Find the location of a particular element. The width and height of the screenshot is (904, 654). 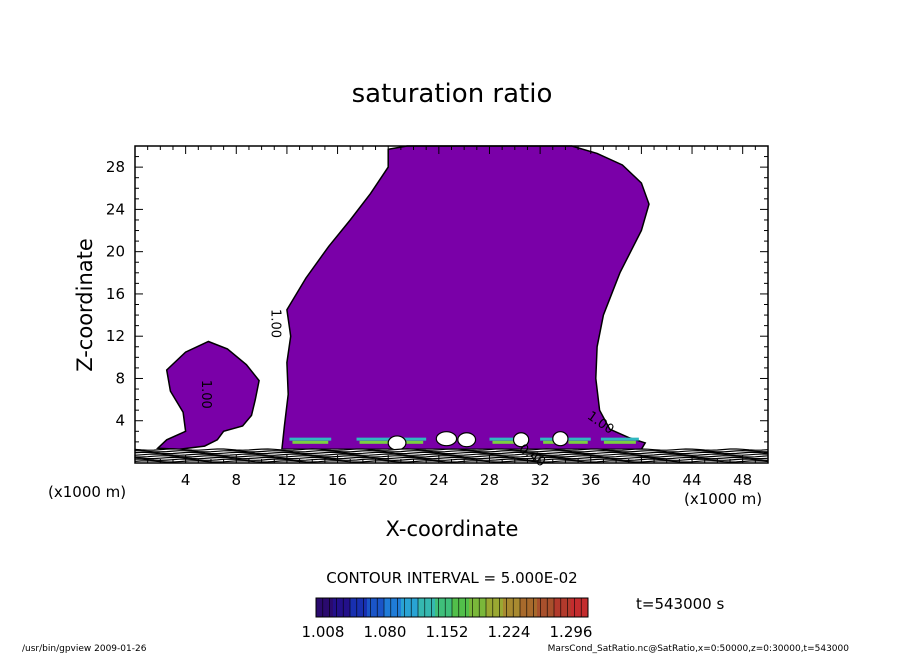

y-tick-label: 12 is located at coordinates (115, 336).